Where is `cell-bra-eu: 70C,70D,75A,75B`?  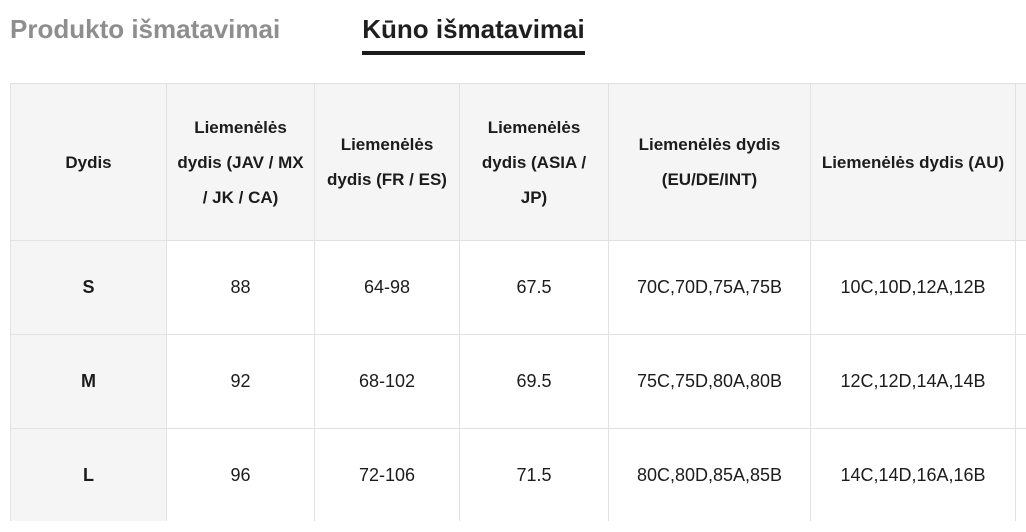
cell-bra-eu: 70C,70D,75A,75B is located at coordinates (709, 287).